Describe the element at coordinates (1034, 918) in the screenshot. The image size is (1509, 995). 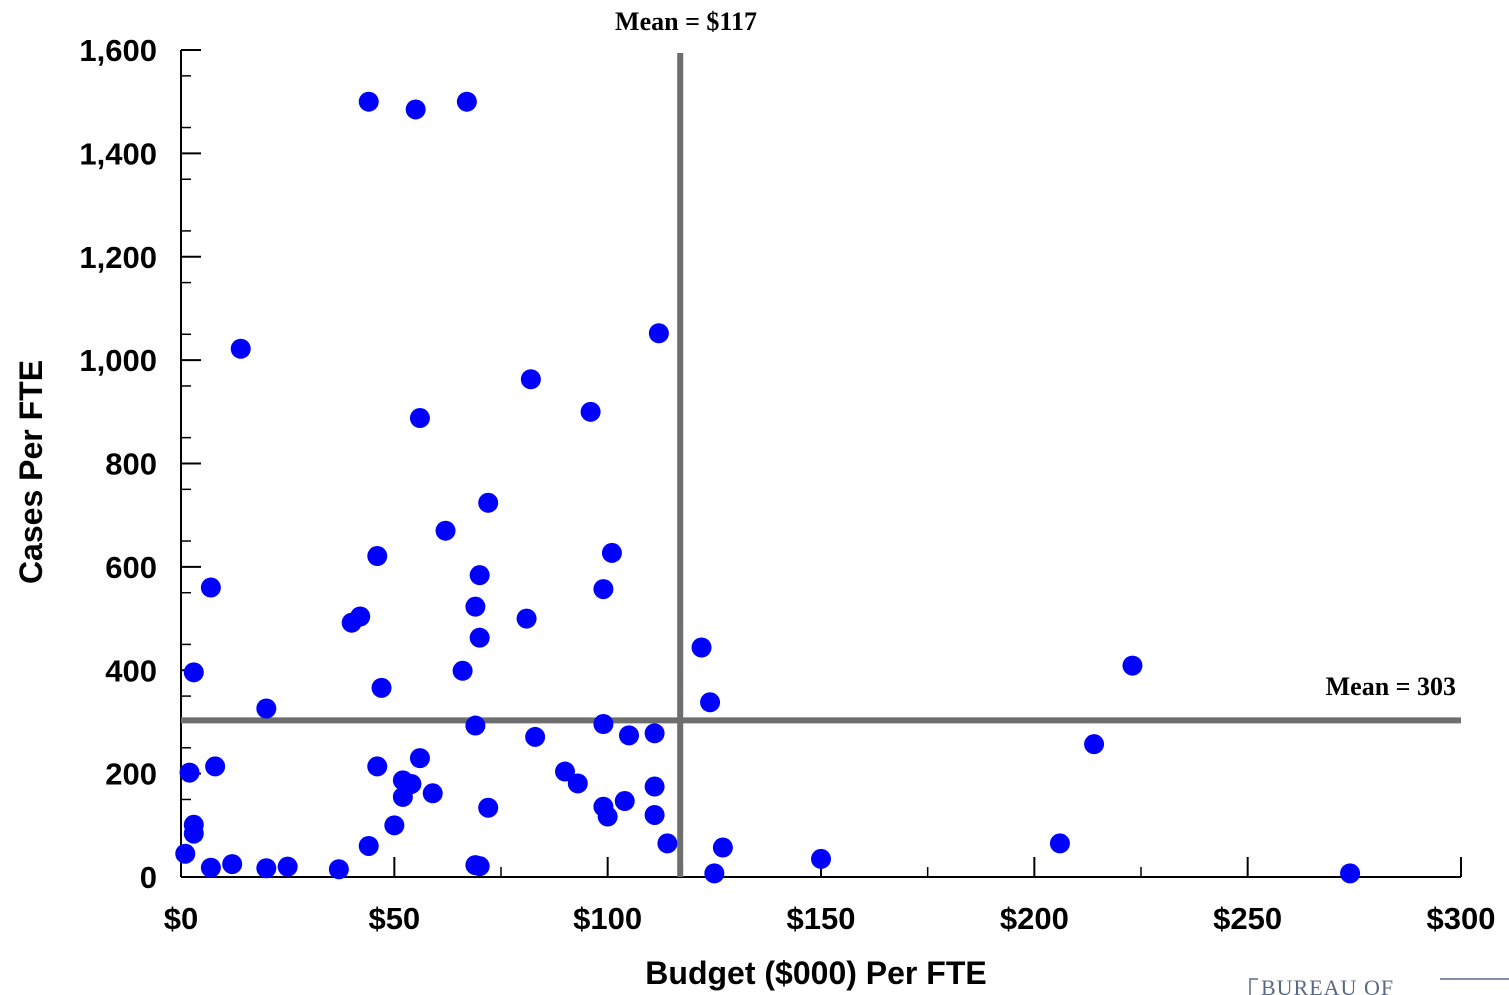
I see `x-tick-label: $200` at that location.